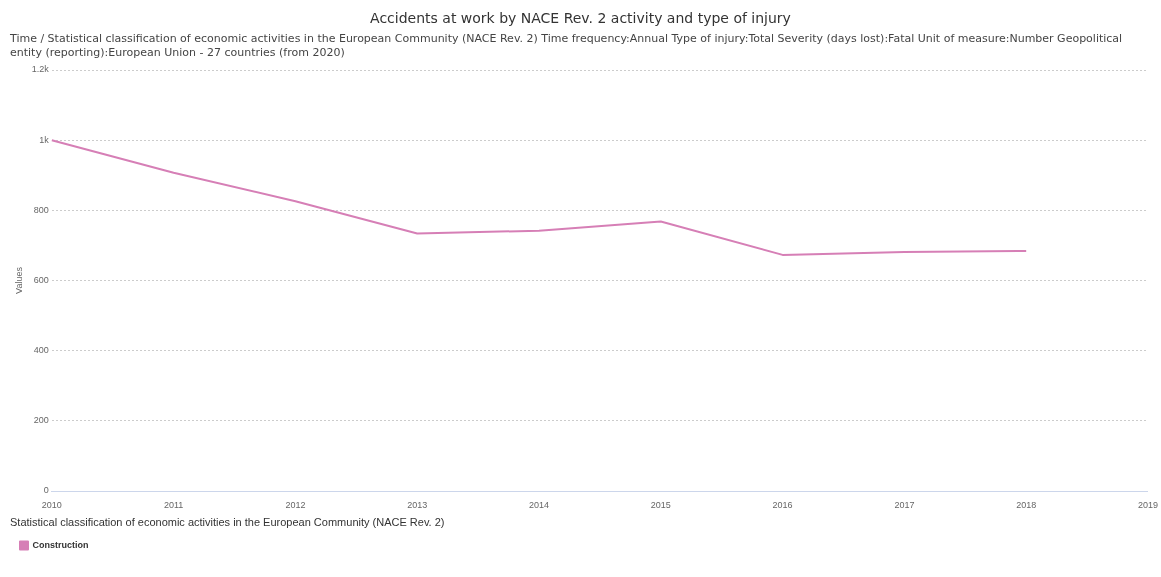 The image size is (1161, 577). Describe the element at coordinates (51, 504) in the screenshot. I see `x-tick-label: 2010` at that location.